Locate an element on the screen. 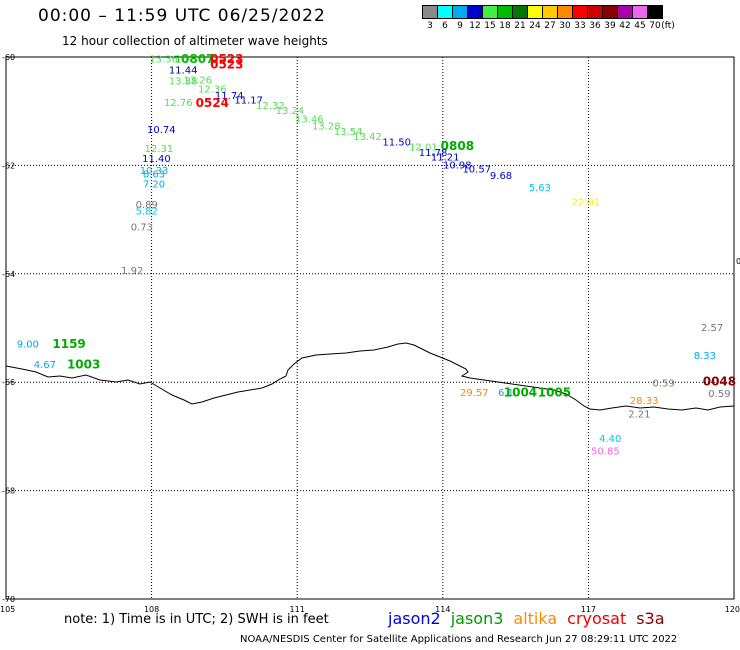  wave-height-label: 11.50 is located at coordinates (396, 143).